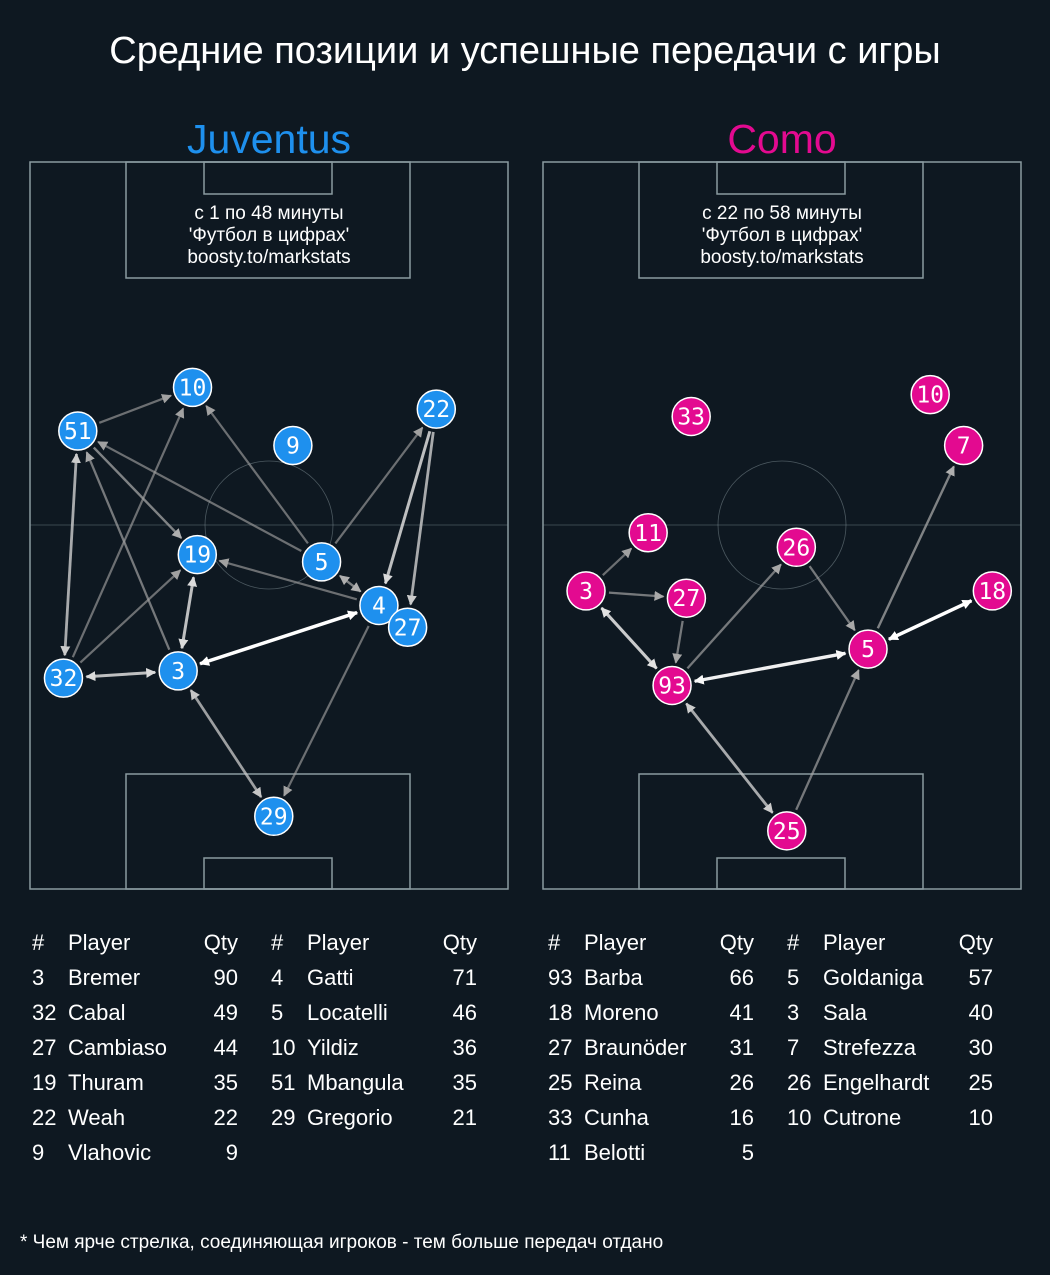 This screenshot has width=1050, height=1275. What do you see at coordinates (464, 1047) in the screenshot?
I see `pass-qty-cell: 36` at bounding box center [464, 1047].